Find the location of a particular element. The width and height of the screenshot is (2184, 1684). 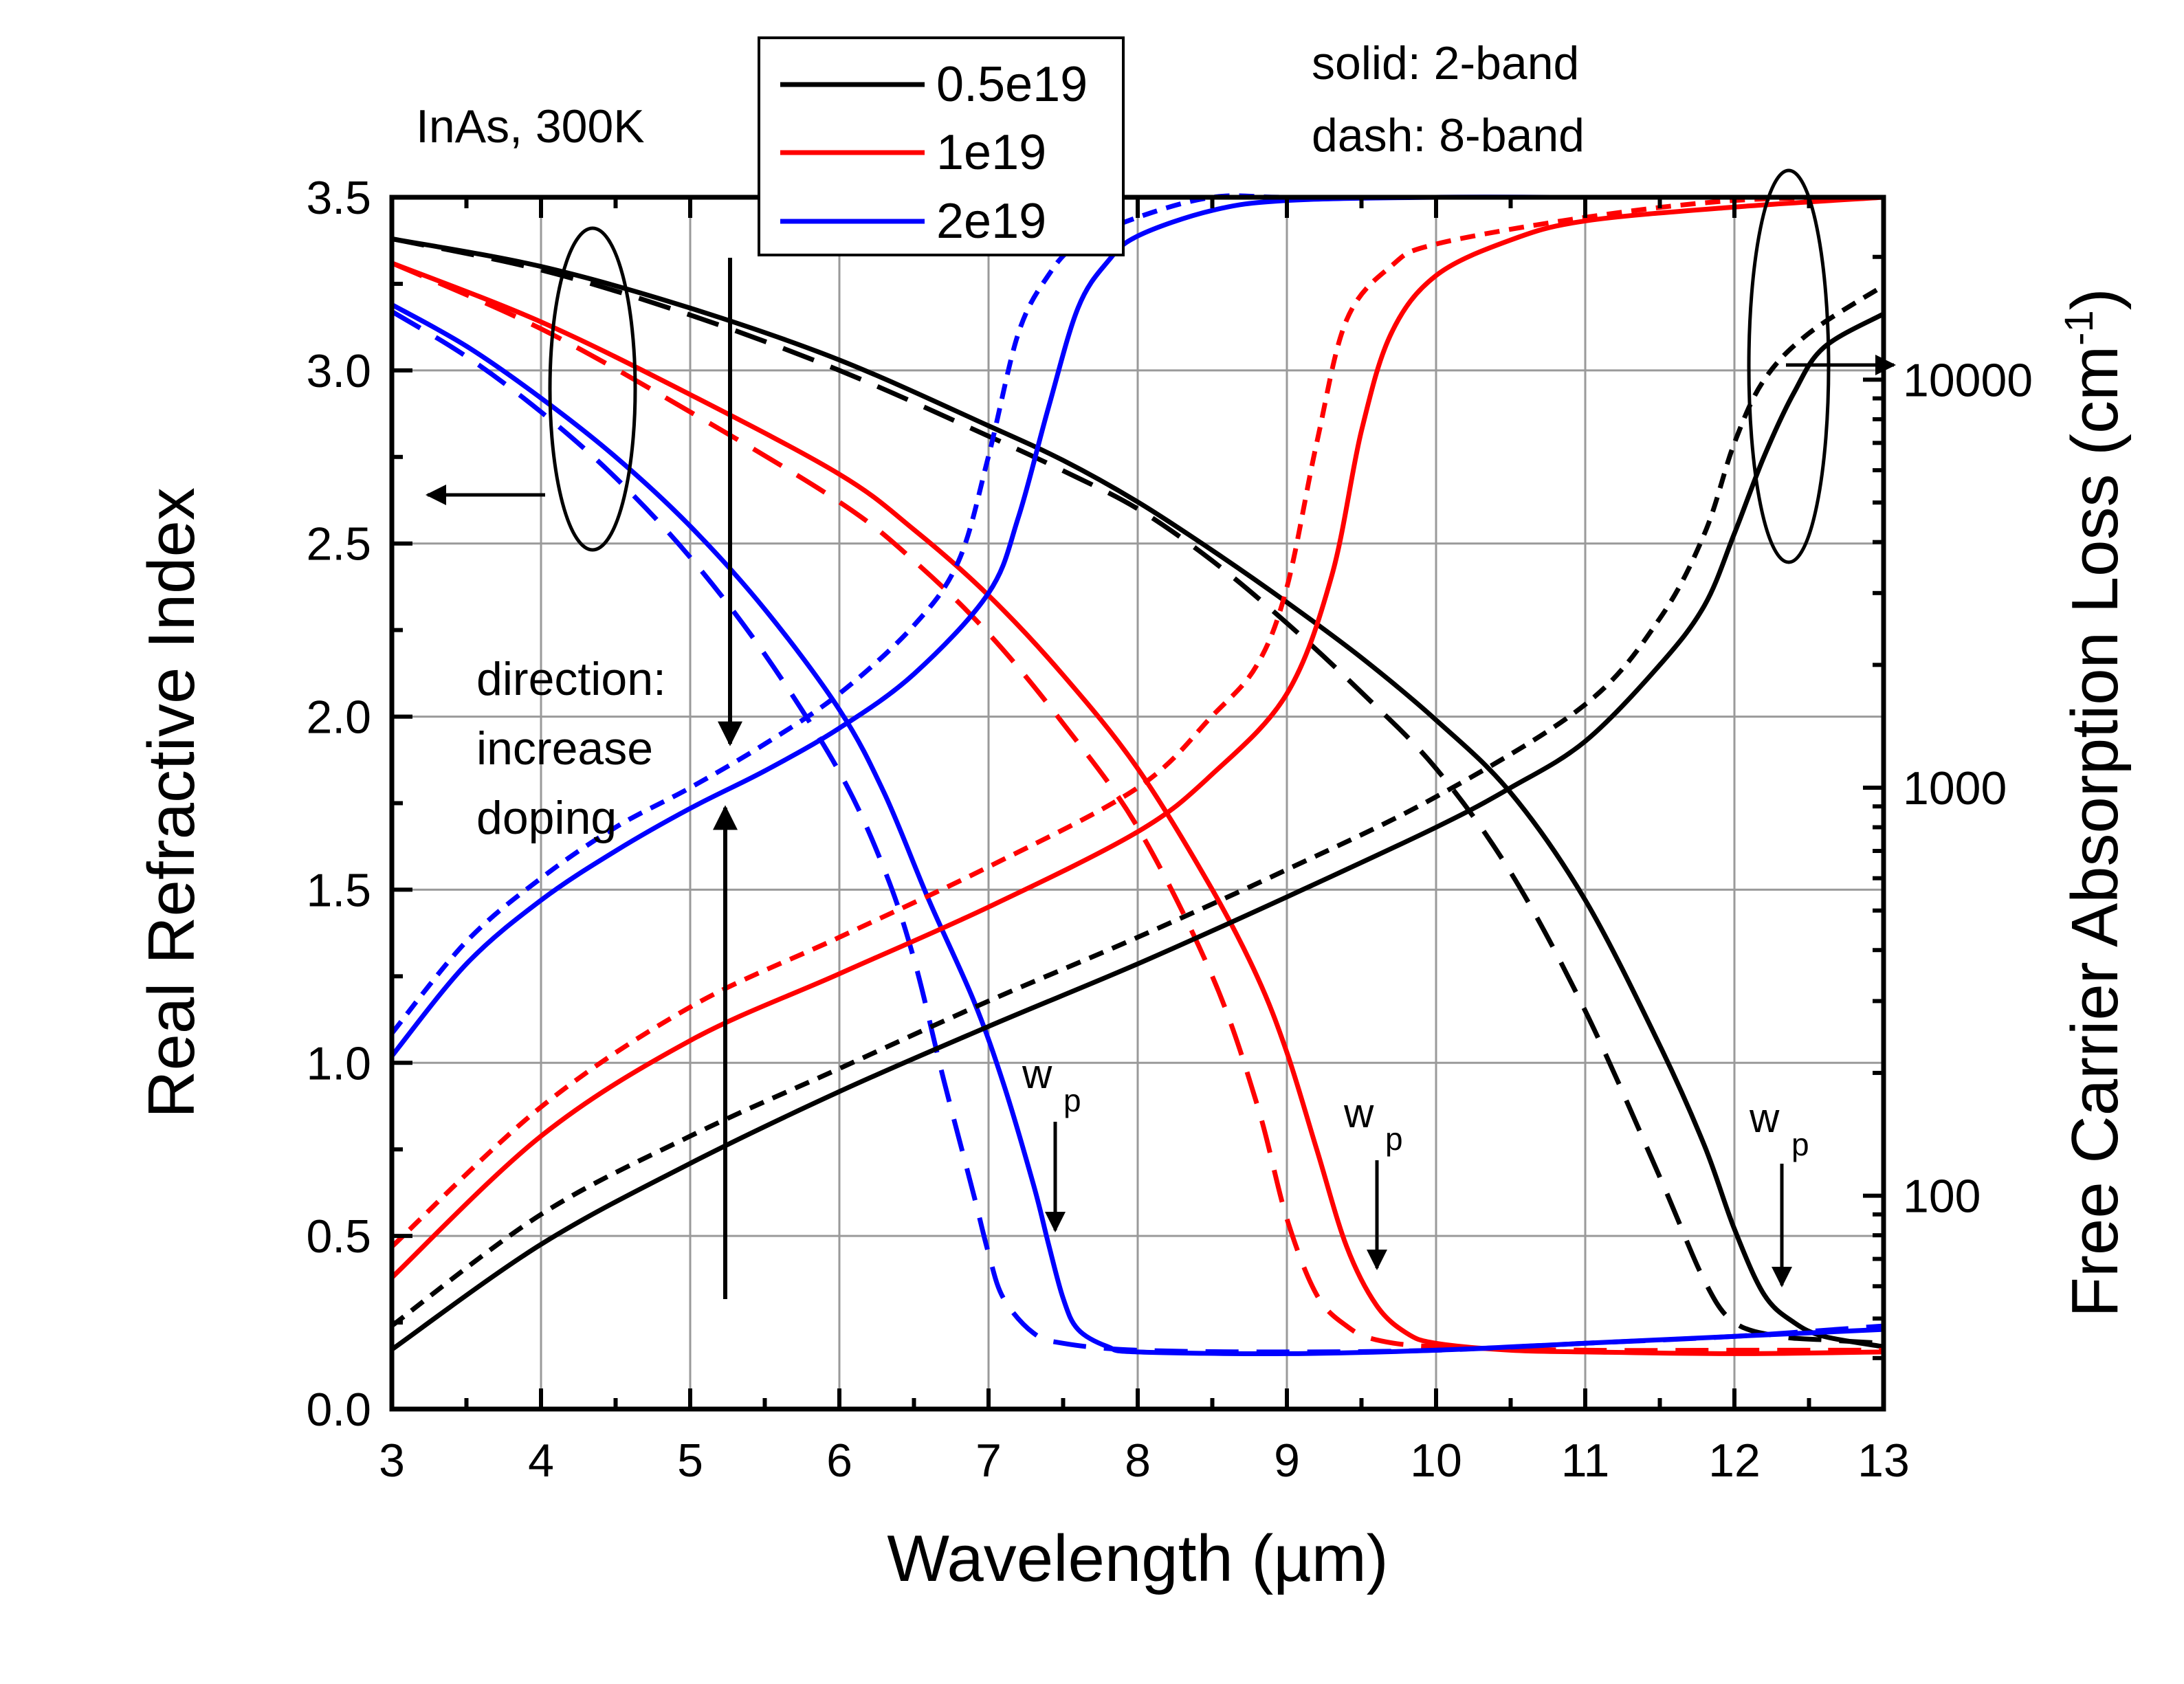

direction-label-line2: increase is located at coordinates (564, 748).